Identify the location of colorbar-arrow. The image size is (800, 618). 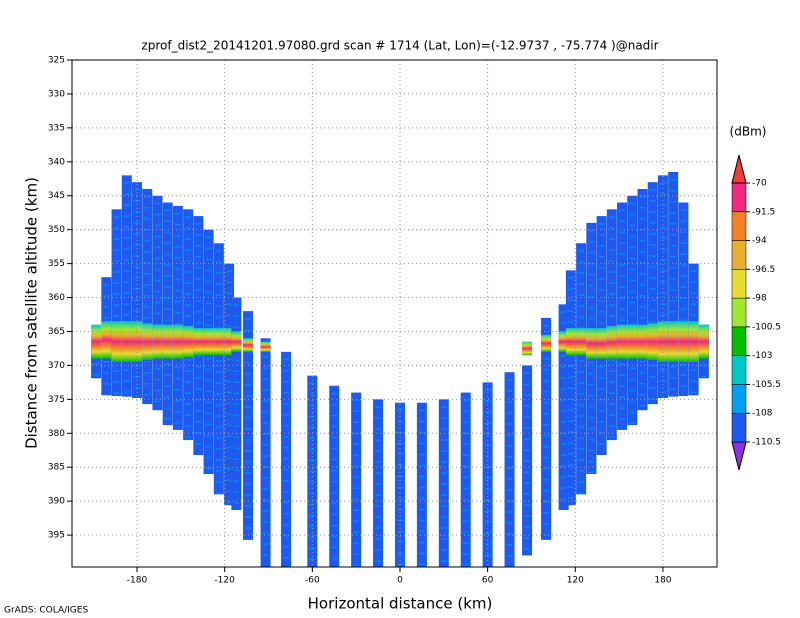
(739, 456).